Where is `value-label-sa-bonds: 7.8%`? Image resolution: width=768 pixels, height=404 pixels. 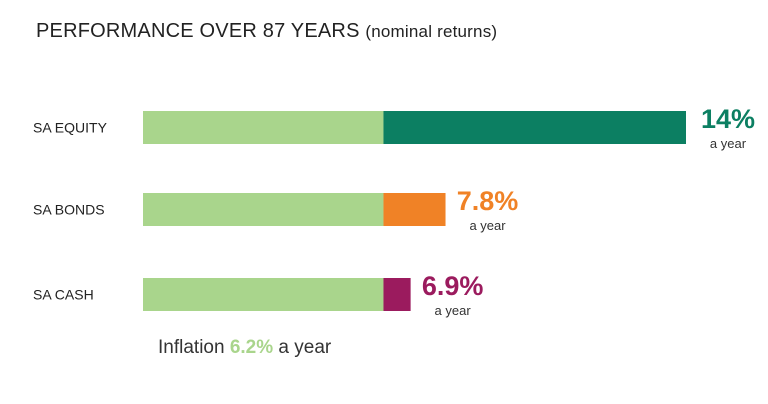
value-label-sa-bonds: 7.8% is located at coordinates (488, 201).